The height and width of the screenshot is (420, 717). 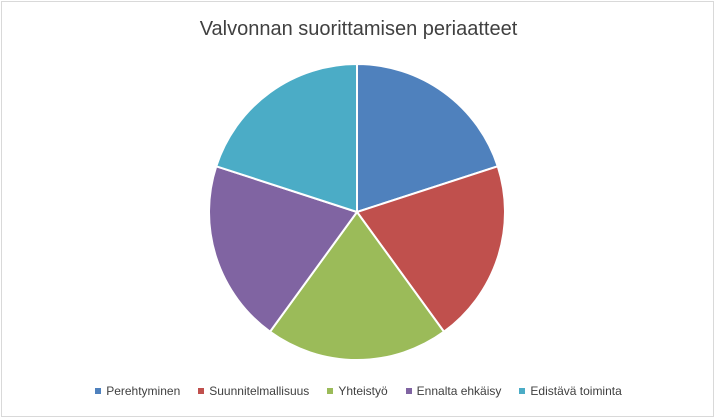 I want to click on legend-item-edistava-toiminta: Edistävä toiminta, so click(x=570, y=391).